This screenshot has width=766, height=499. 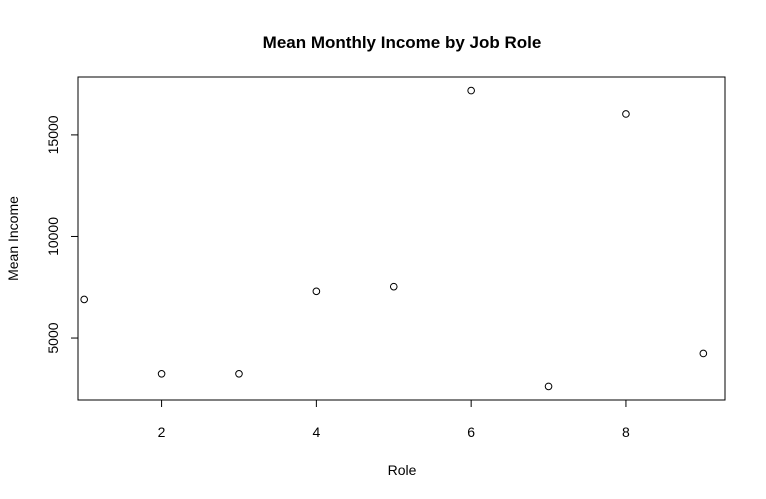 I want to click on y-axis: 5000 10000 15000, so click(x=61, y=234).